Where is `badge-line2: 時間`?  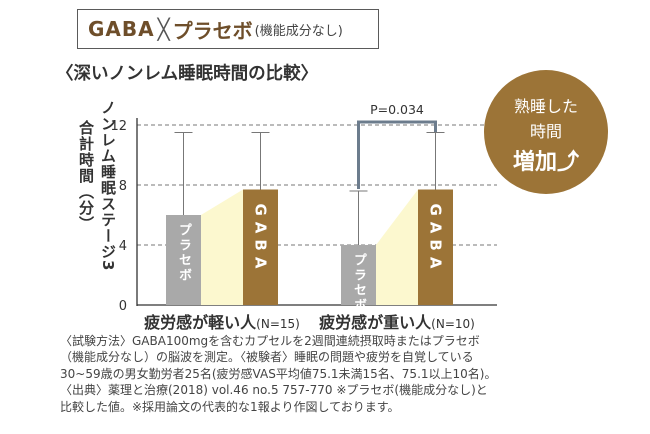 badge-line2: 時間 is located at coordinates (545, 131).